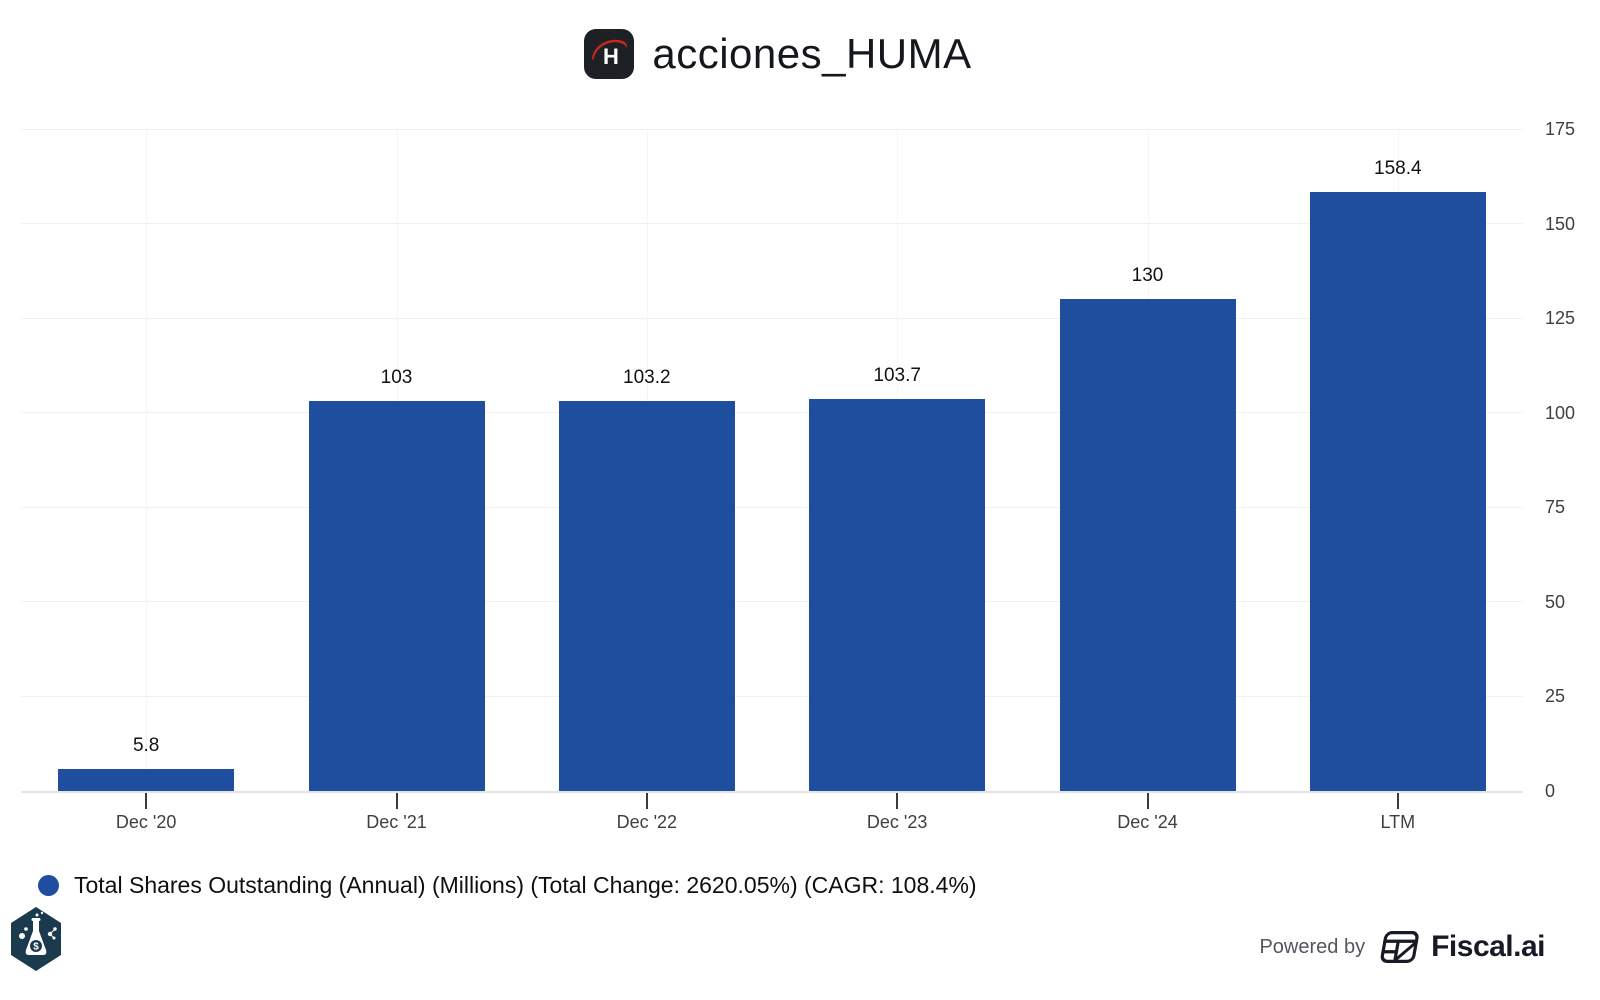 This screenshot has width=1600, height=1000. What do you see at coordinates (647, 377) in the screenshot?
I see `bar-value-label: 103.2` at bounding box center [647, 377].